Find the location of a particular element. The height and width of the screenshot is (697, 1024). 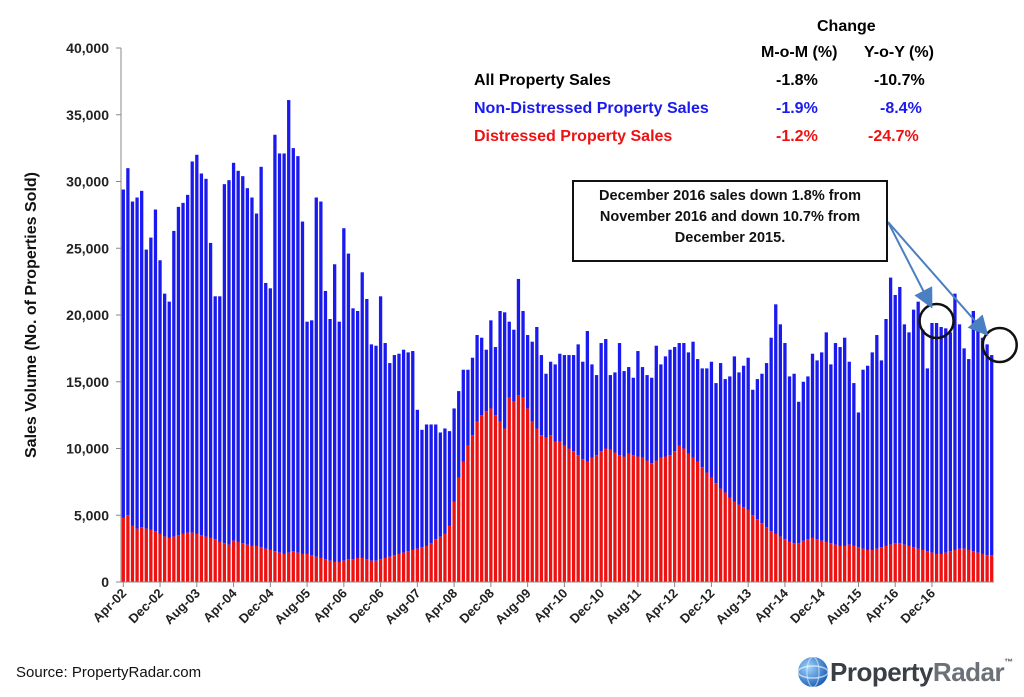

y-tick-label: 30,000 is located at coordinates (87, 182).